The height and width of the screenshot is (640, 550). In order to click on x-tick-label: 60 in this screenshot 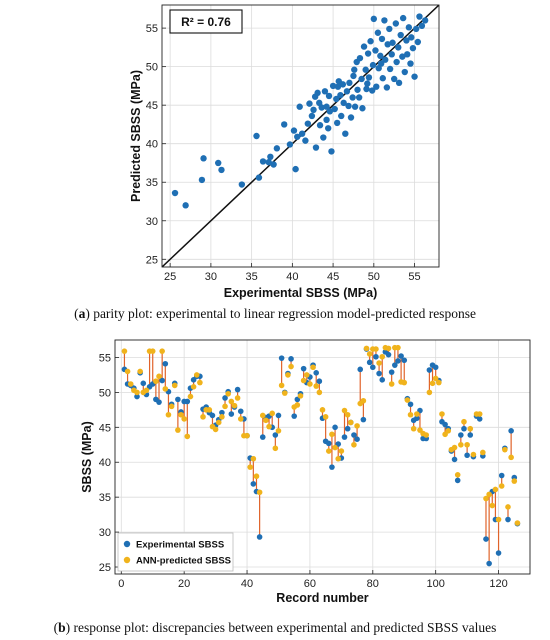, I will do `click(310, 584)`.